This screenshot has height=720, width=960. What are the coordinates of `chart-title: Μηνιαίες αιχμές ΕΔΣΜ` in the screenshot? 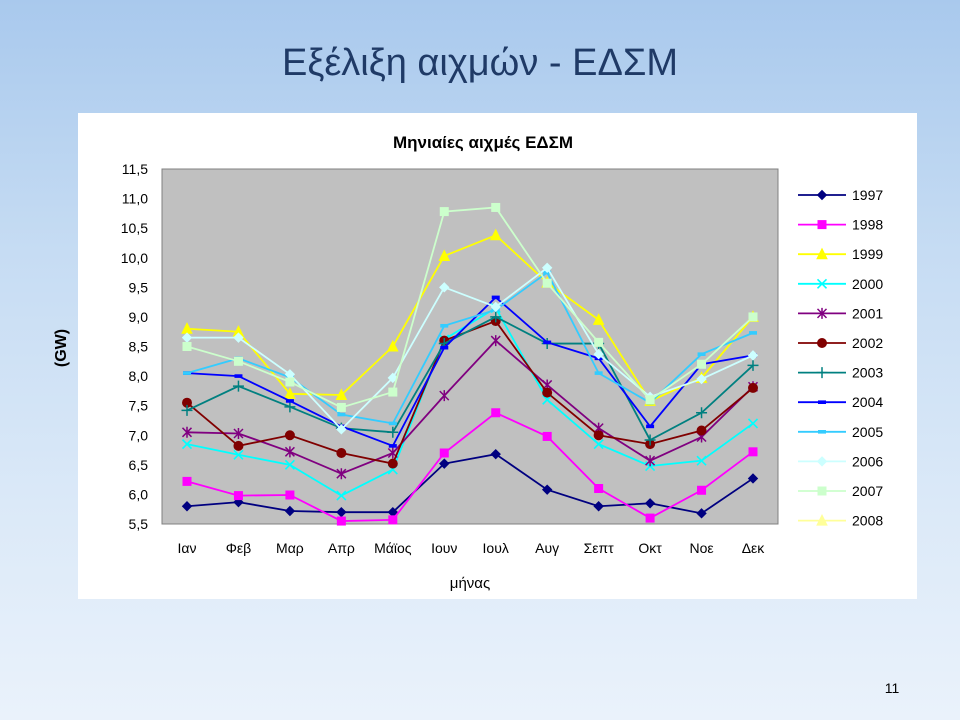 It's located at (483, 142).